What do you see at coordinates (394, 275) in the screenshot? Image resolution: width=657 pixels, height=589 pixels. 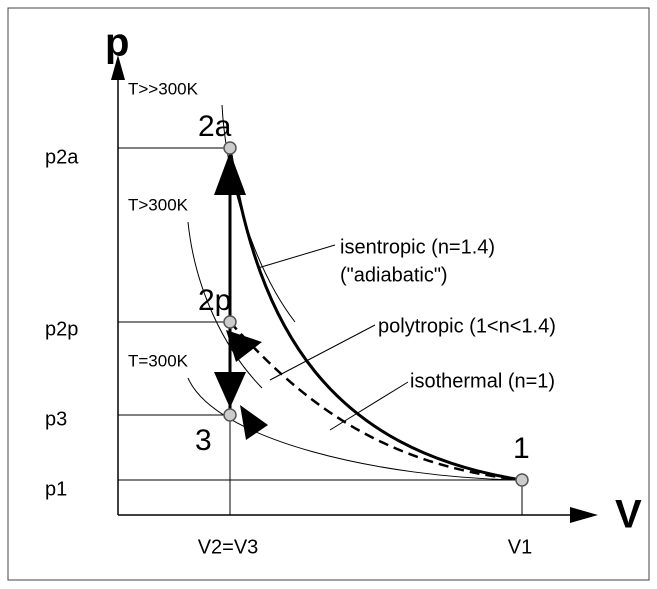 I see `curve-label: ("adiabatic")` at bounding box center [394, 275].